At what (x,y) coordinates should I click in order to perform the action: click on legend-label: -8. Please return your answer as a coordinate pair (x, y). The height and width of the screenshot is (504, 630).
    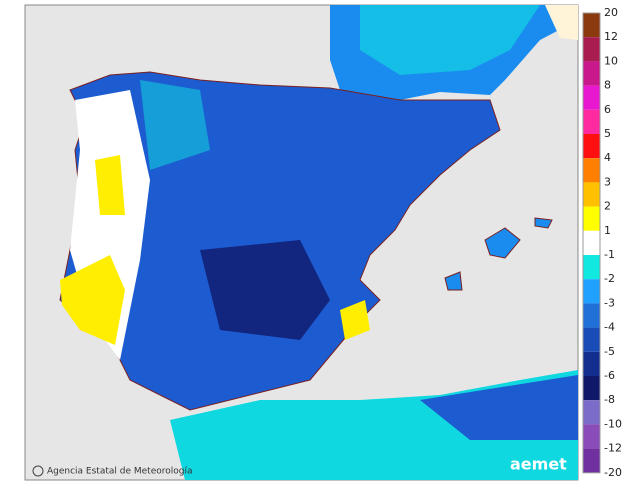
    Looking at the image, I should click on (609, 399).